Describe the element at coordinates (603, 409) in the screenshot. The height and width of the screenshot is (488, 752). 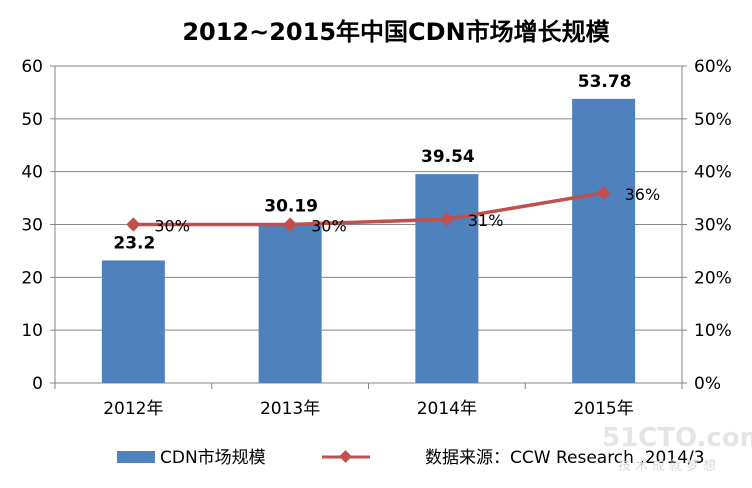
I see `x-tick-label: 2015年` at that location.